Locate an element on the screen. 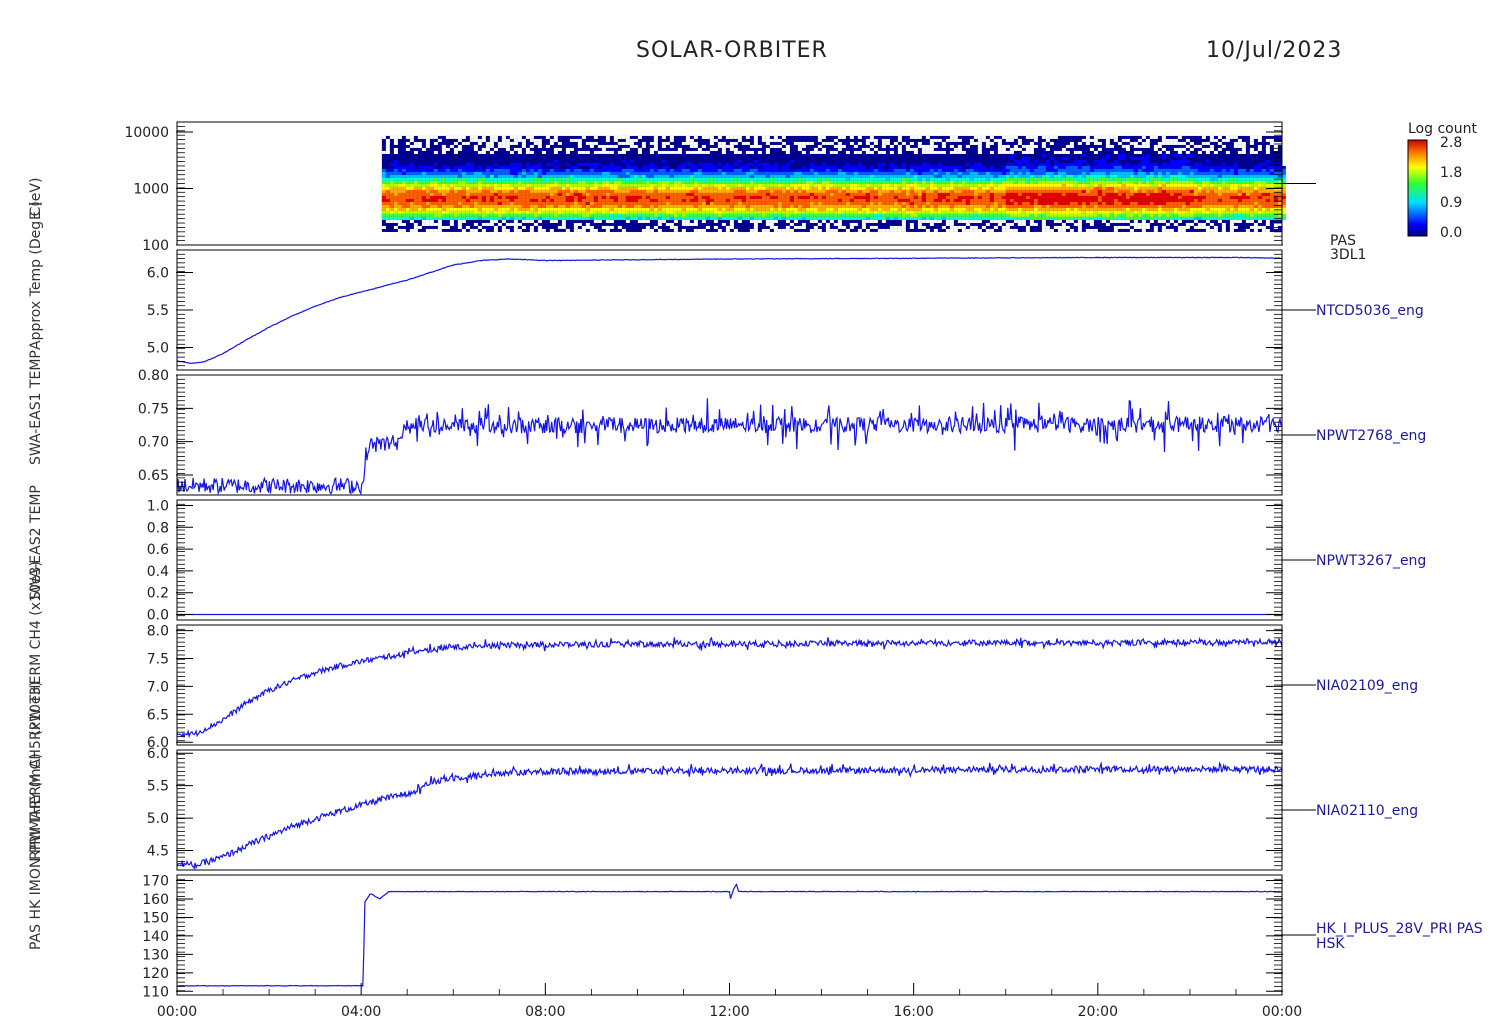 This screenshot has height=1020, width=1512. ytick-label-npwt3267: 0.0 is located at coordinates (158, 616).